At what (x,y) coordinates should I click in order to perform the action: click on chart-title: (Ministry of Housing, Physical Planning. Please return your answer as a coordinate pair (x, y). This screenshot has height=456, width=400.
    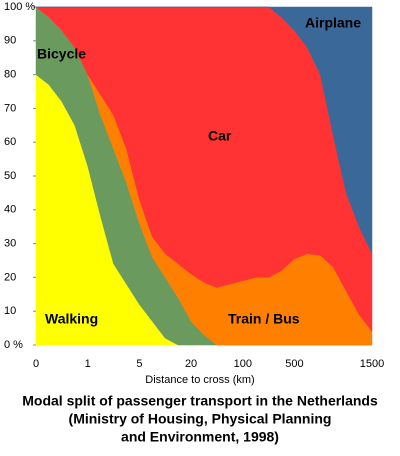
    Looking at the image, I should click on (200, 419).